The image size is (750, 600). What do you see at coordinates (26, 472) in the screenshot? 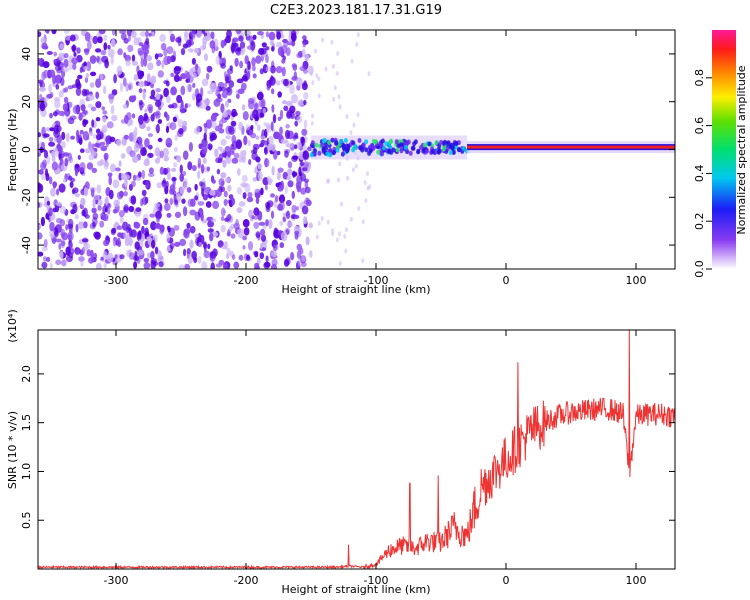
I see `y-tick-label: 1.0` at bounding box center [26, 472].